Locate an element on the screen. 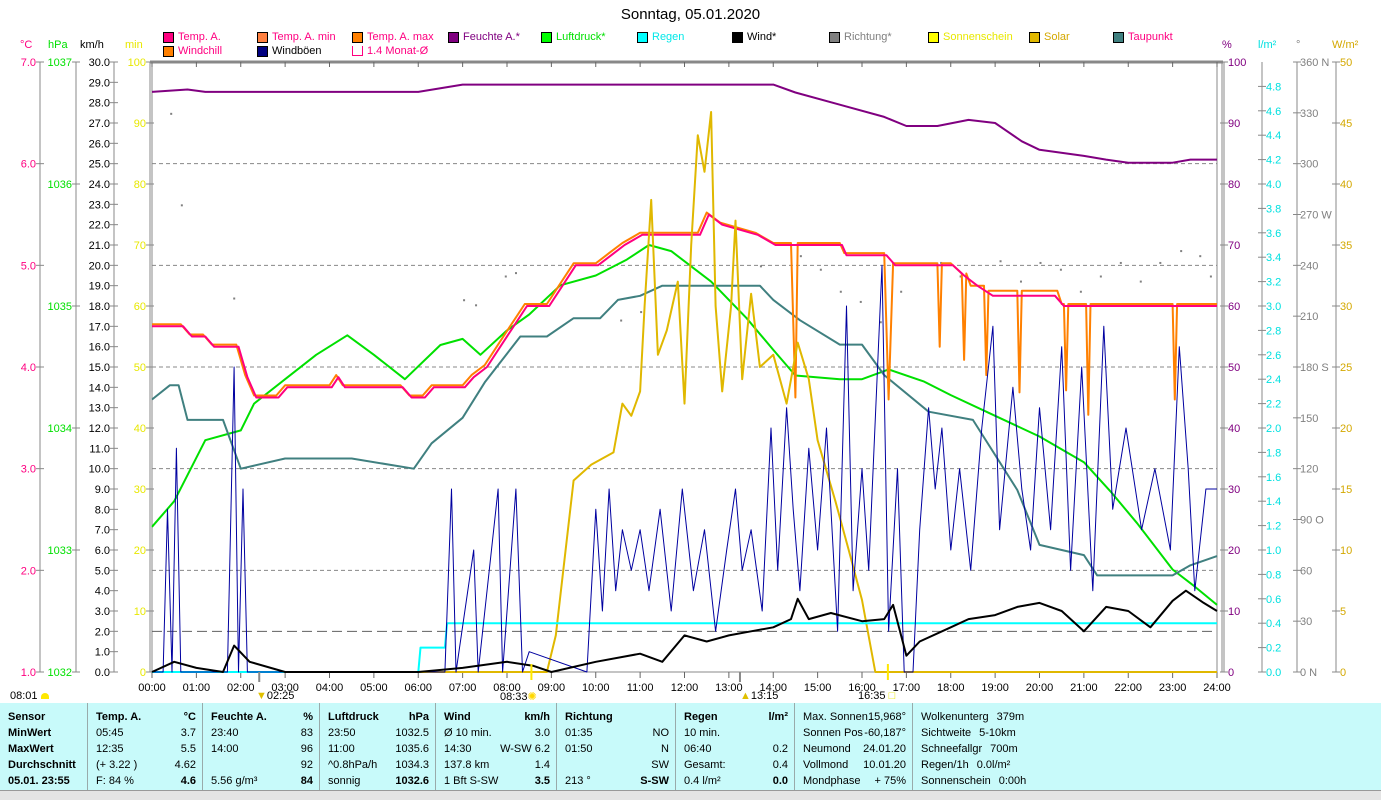 This screenshot has width=1381, height=800. y-tick-label-kmh: 1.0 is located at coordinates (102, 653).